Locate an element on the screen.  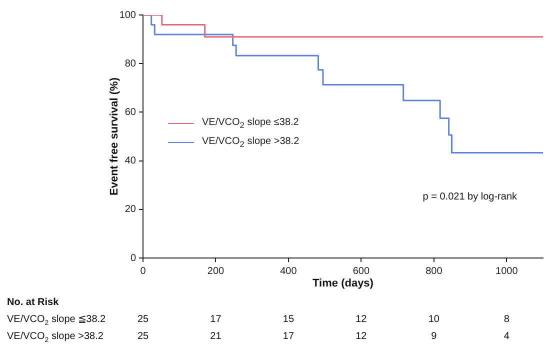
x-tick-label: 0 is located at coordinates (143, 271).